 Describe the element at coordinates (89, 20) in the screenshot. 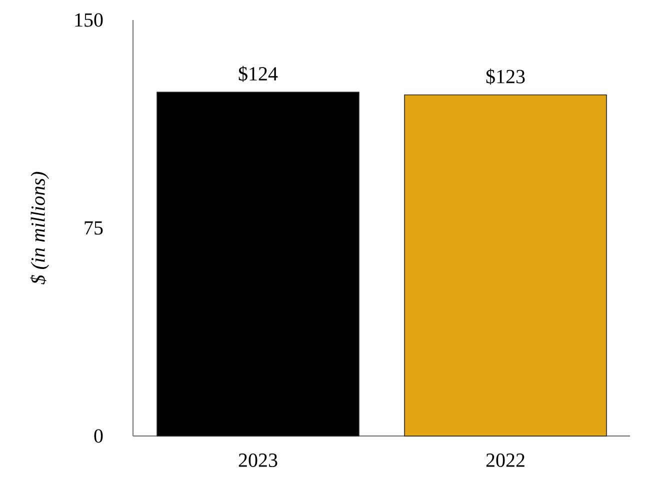

I see `y-tick-label: 150` at that location.